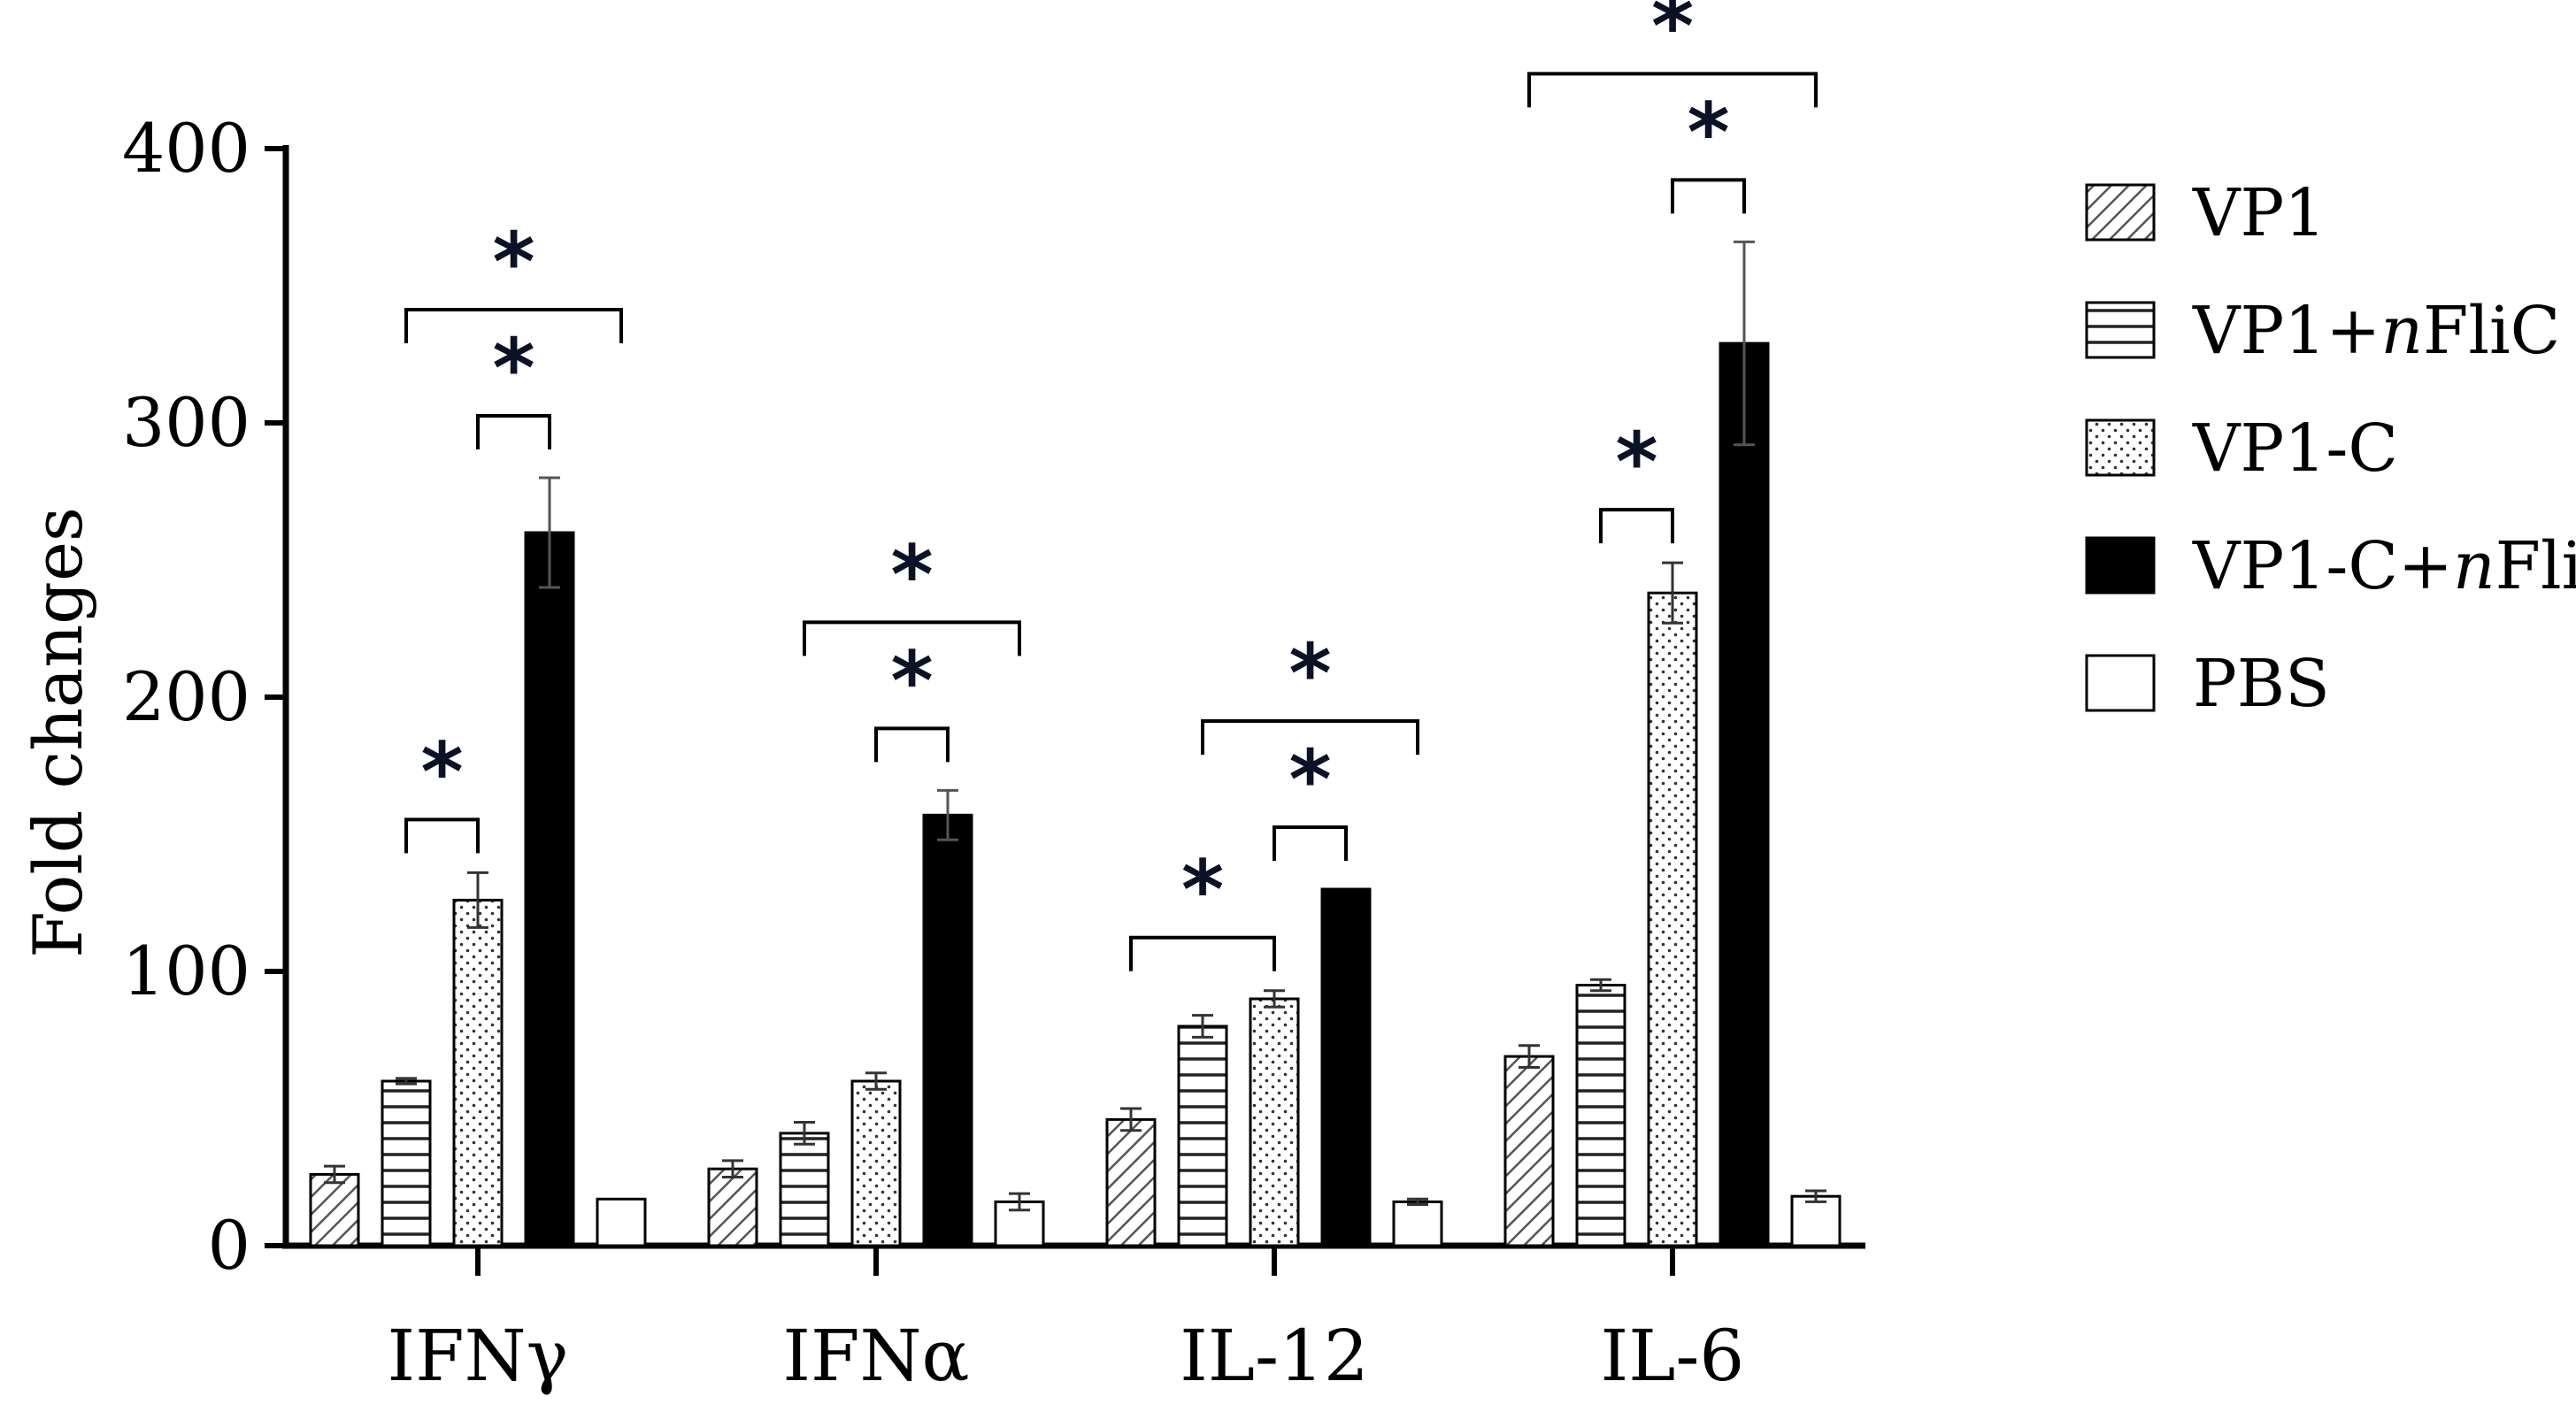 The image size is (2576, 1412). I want to click on category-label: IFNα, so click(875, 1356).